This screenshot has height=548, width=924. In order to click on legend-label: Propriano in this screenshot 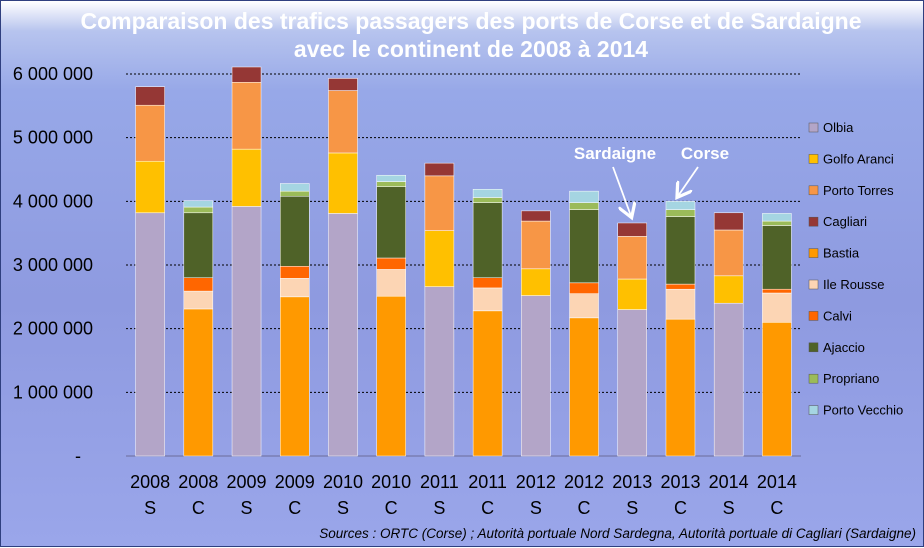, I will do `click(851, 378)`.